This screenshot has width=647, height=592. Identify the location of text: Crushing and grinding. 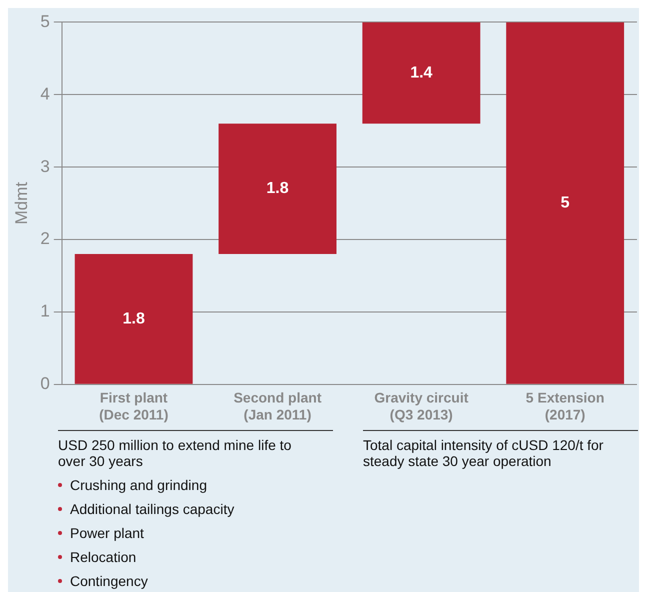
(138, 485).